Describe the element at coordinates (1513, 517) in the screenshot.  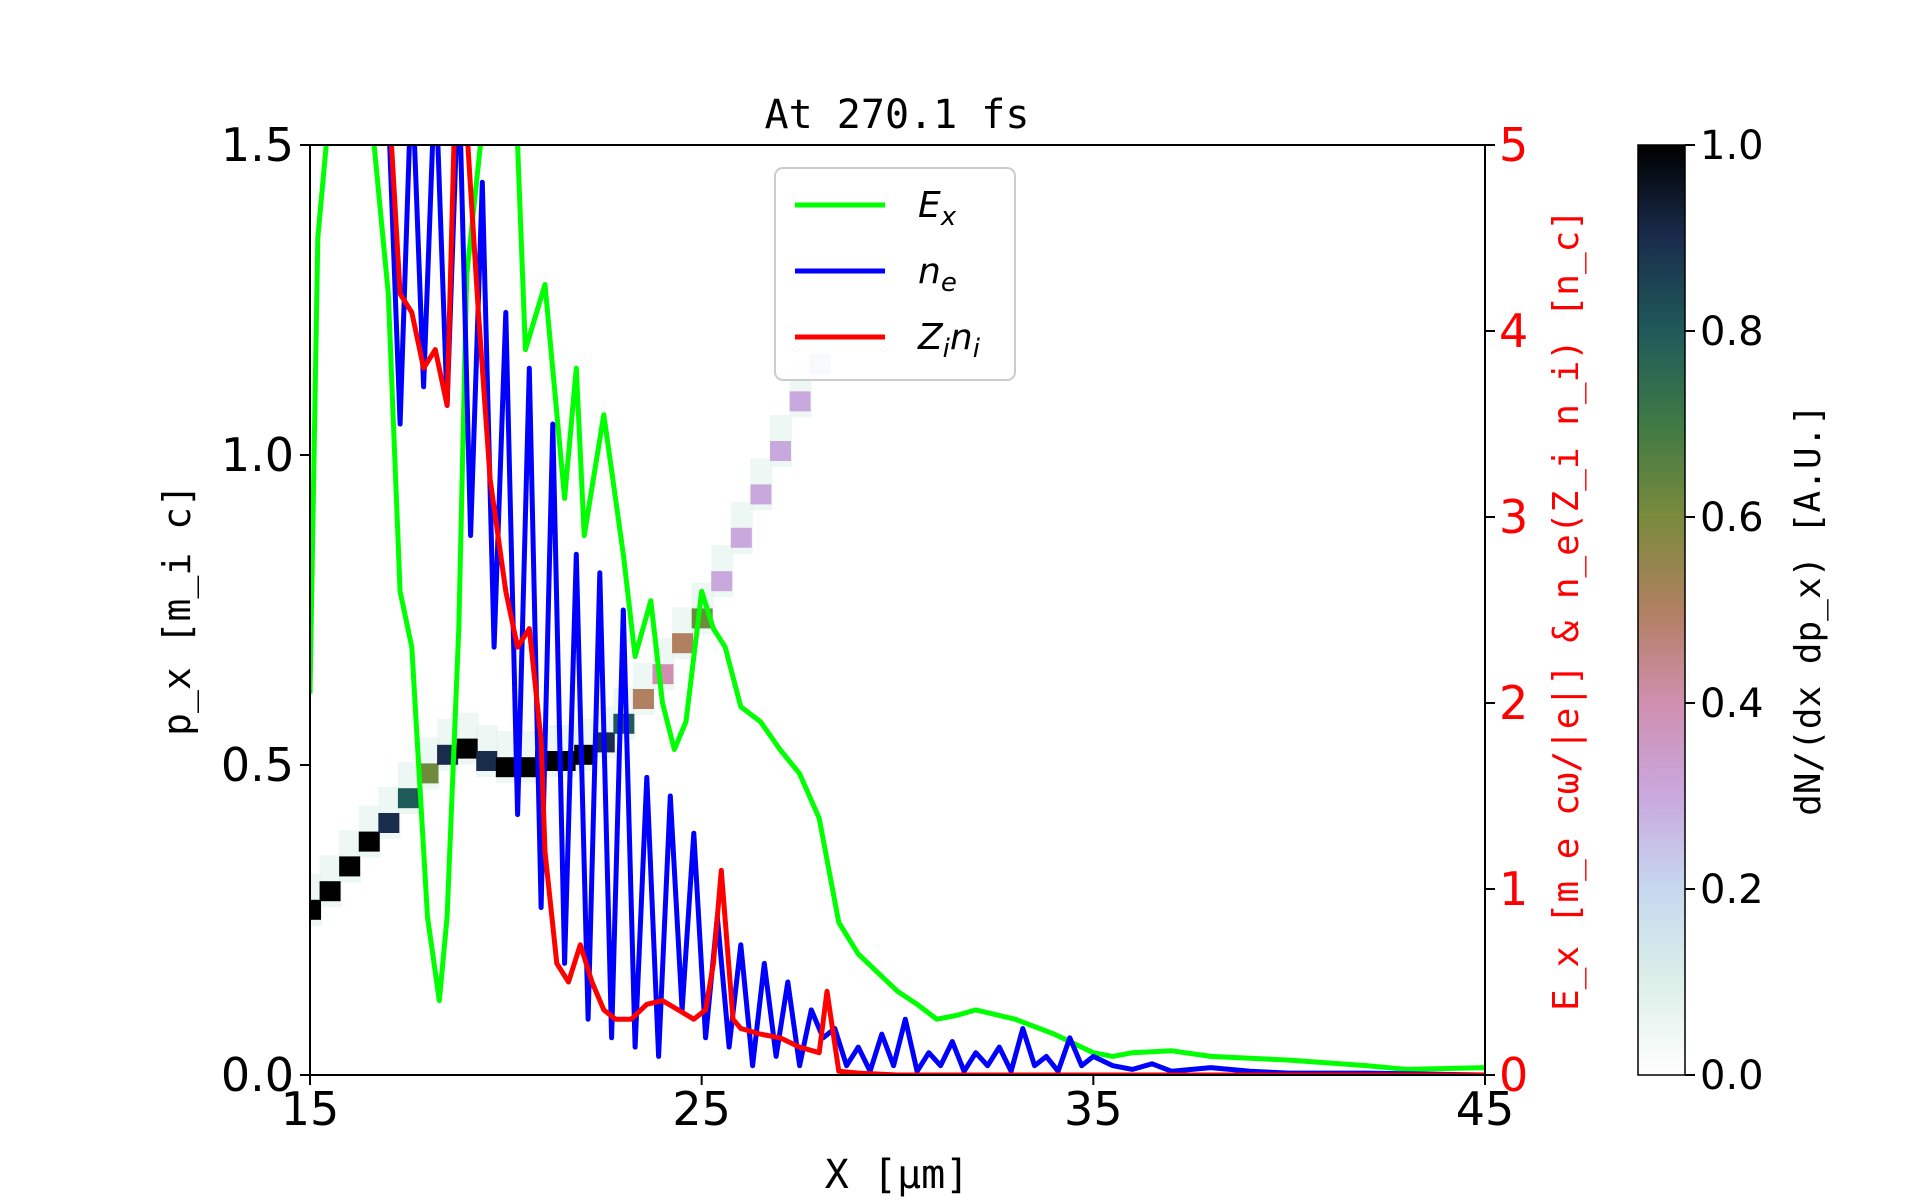
I see `y-right-tick-label: 3` at that location.